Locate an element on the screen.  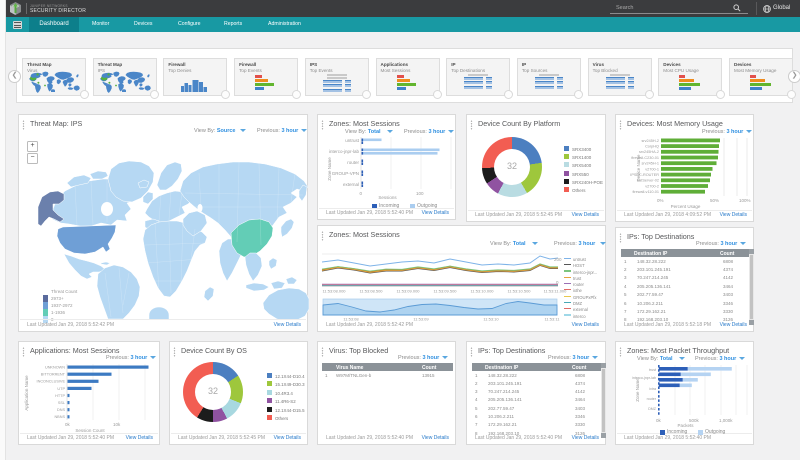
svg-text: 11:53:11.000 is located at coordinates (556, 291).